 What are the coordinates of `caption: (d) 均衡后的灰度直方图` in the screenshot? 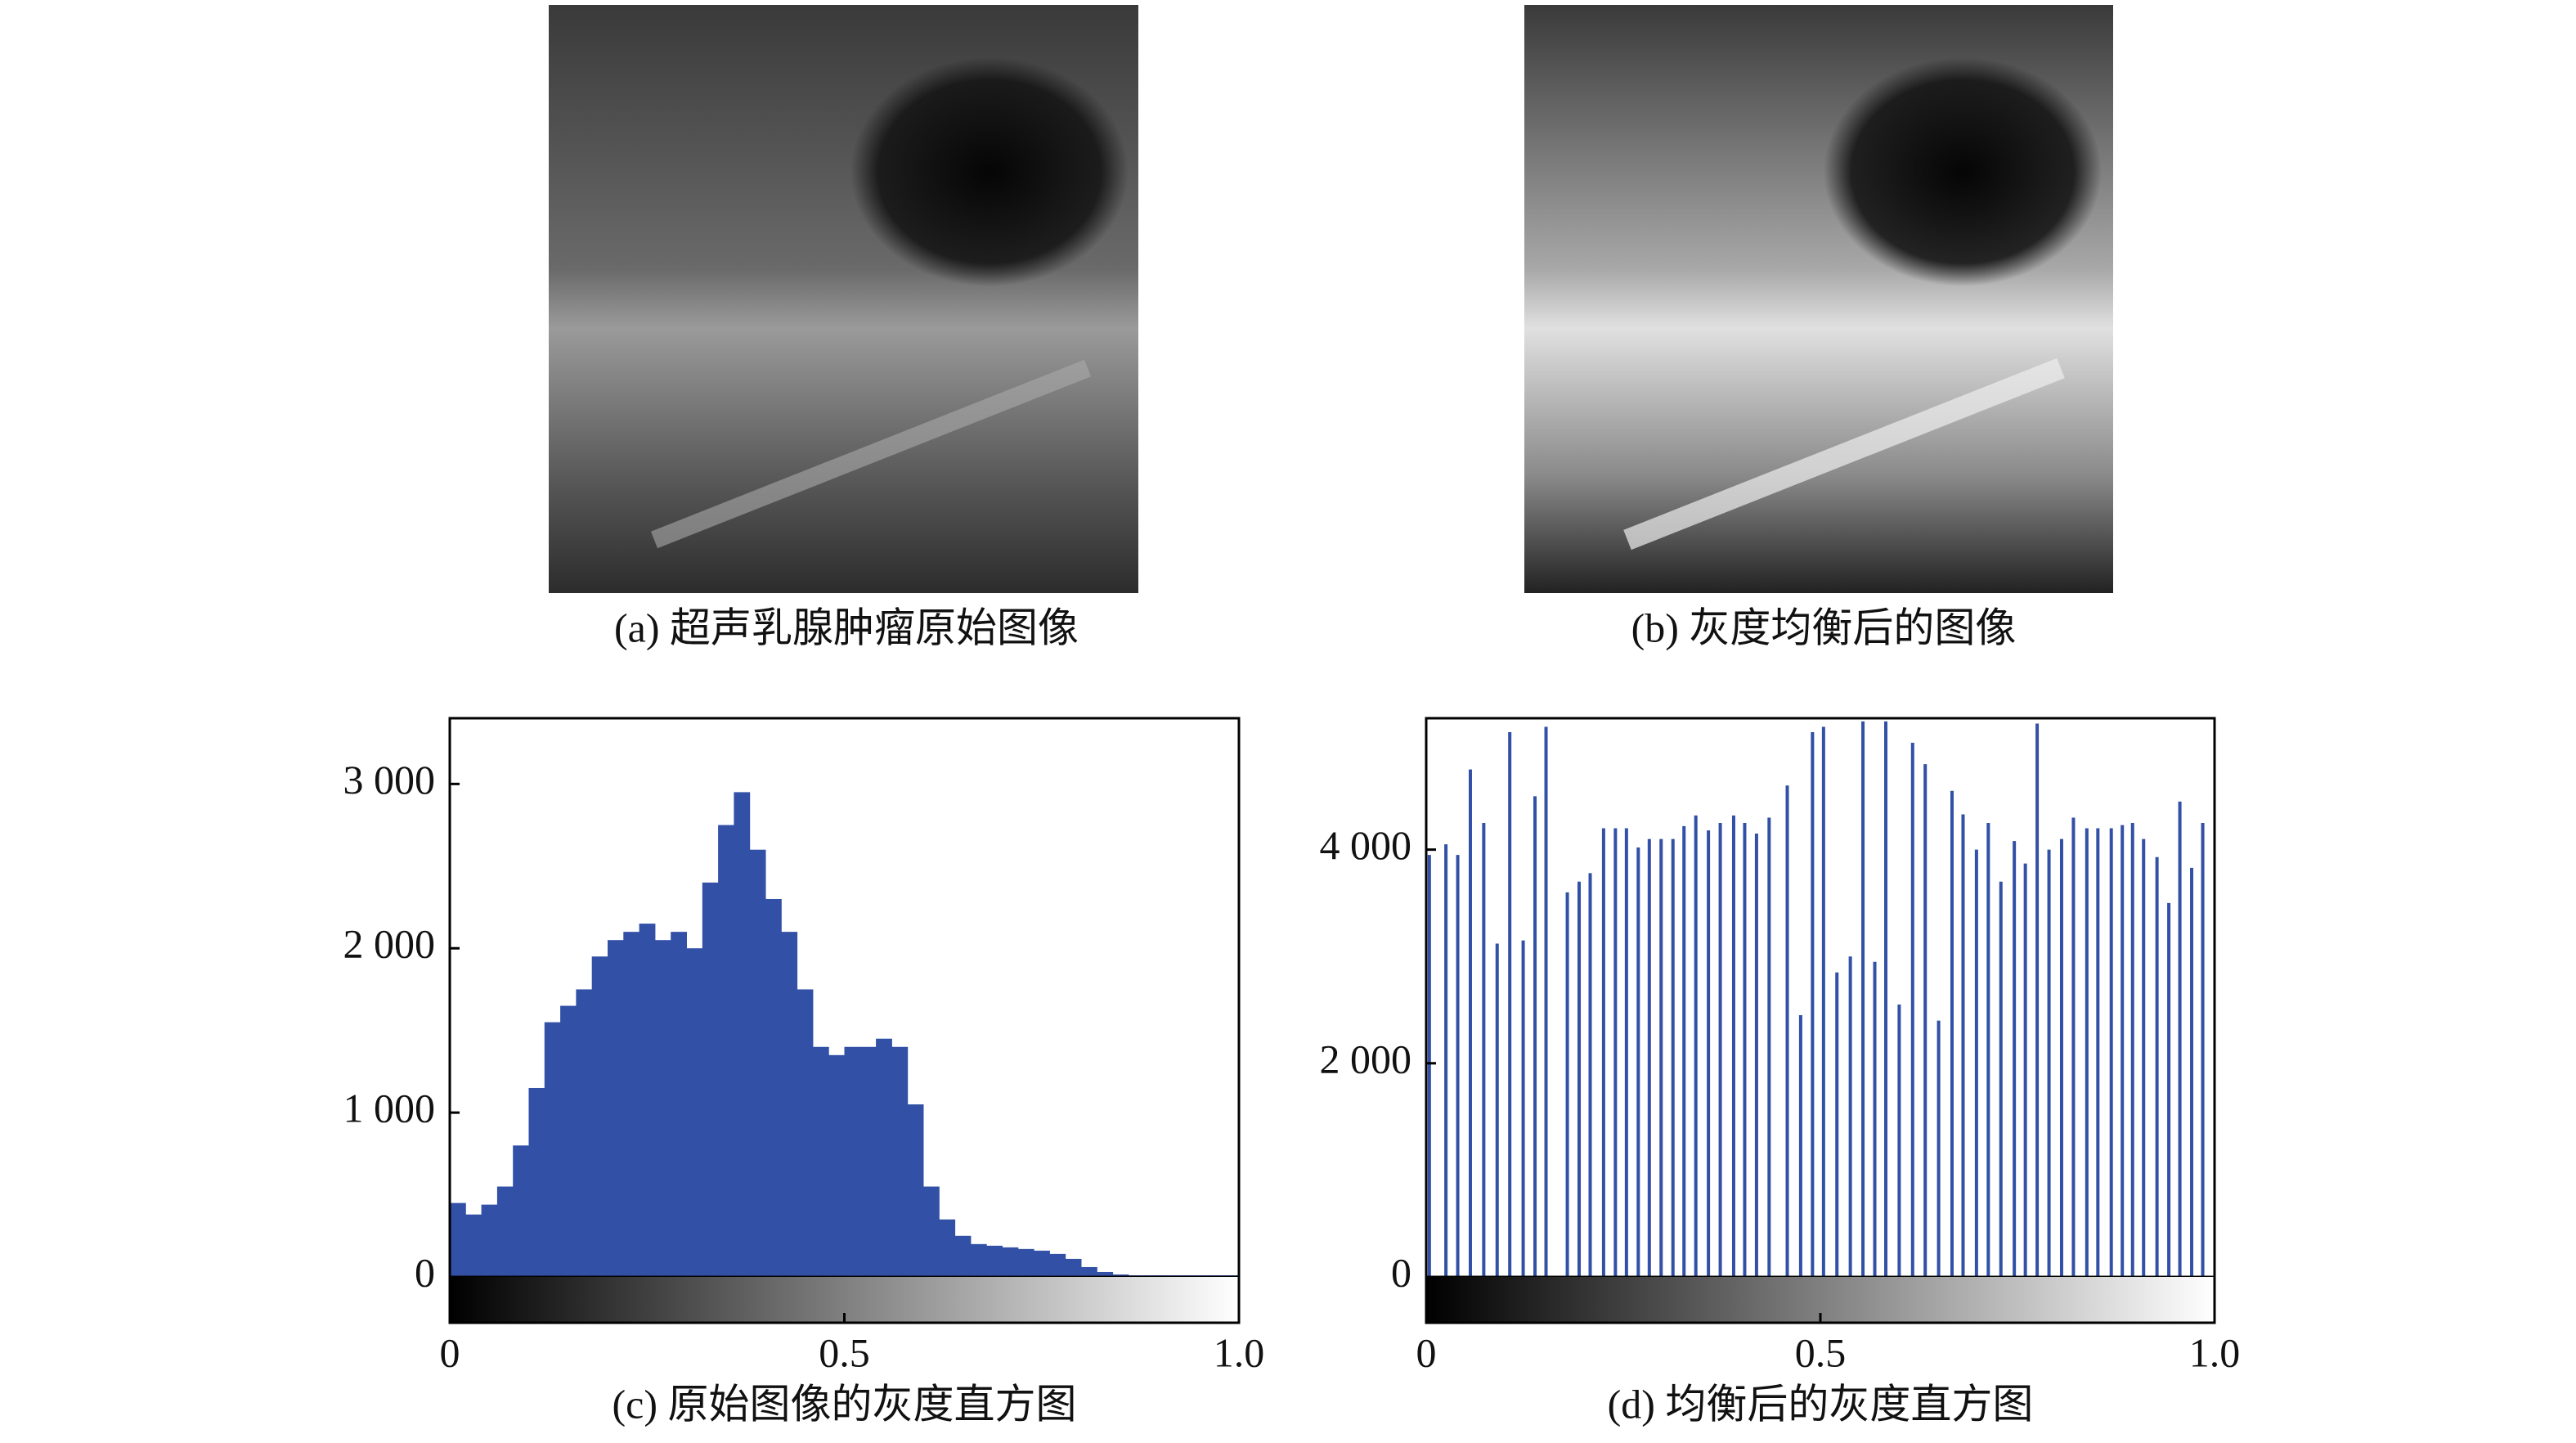 It's located at (1821, 1404).